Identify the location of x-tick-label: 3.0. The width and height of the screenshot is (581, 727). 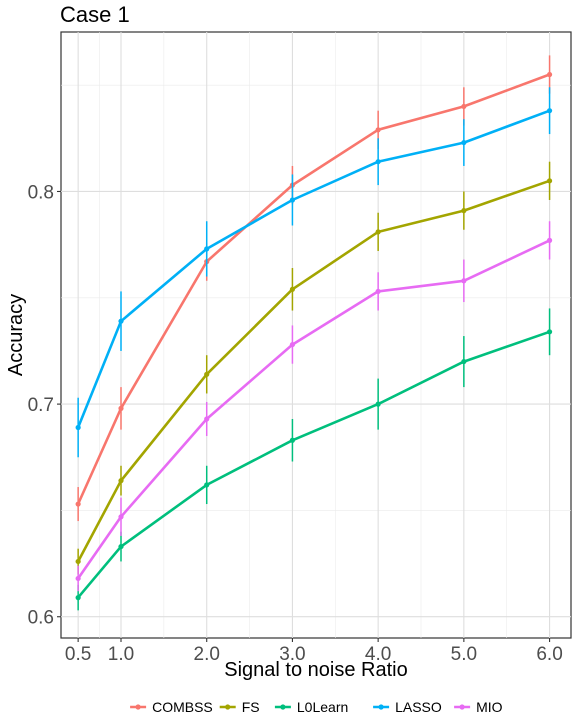
(292, 654).